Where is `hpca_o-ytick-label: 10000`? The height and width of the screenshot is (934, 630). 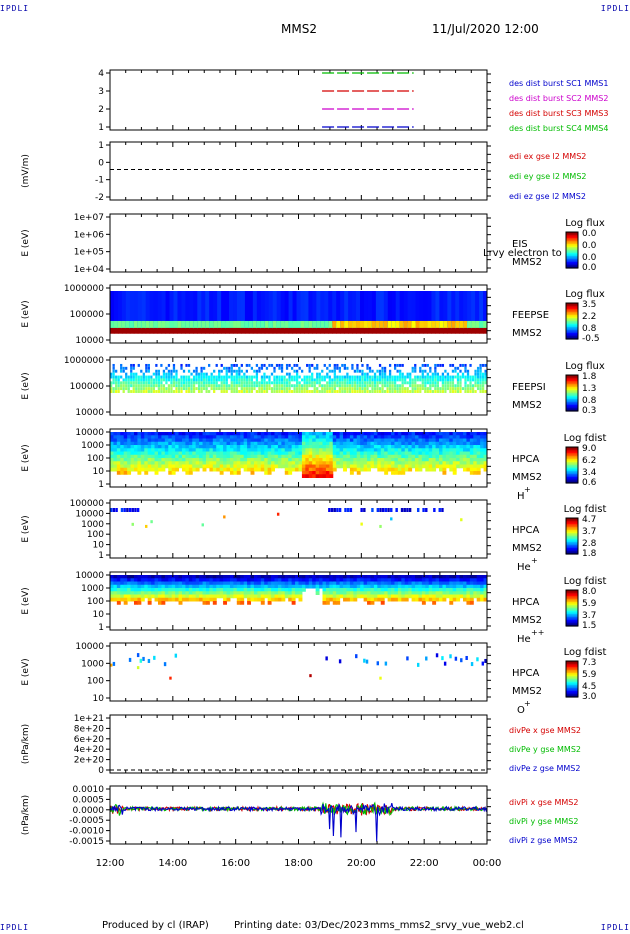 hpca_o-ytick-label: 10000 is located at coordinates (89, 647).